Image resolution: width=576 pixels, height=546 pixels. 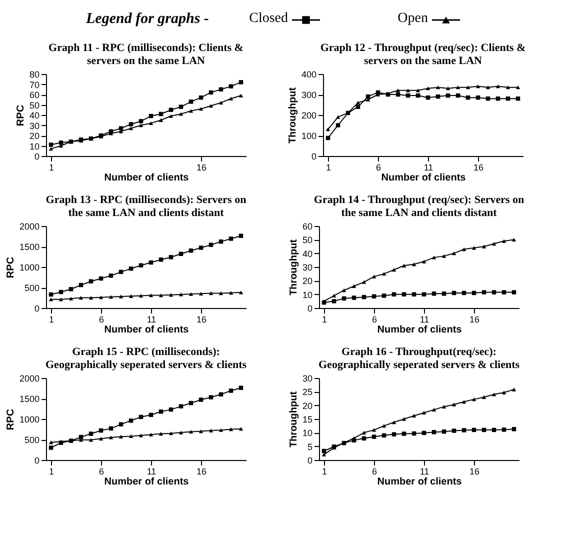 I want to click on legend-label: Open, so click(x=413, y=18).